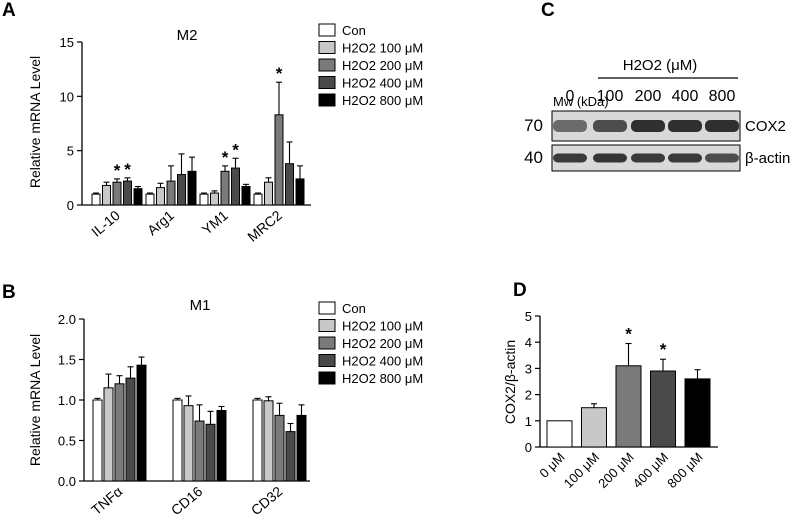 The image size is (797, 530). Describe the element at coordinates (528, 421) in the screenshot. I see `y-tick-label: 1` at that location.